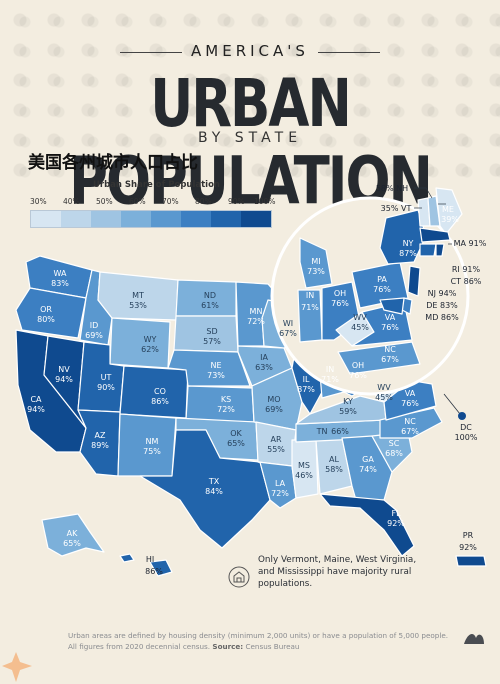 The width and height of the screenshot is (500, 684). What do you see at coordinates (367, 525) in the screenshot?
I see `state-fl` at bounding box center [367, 525].